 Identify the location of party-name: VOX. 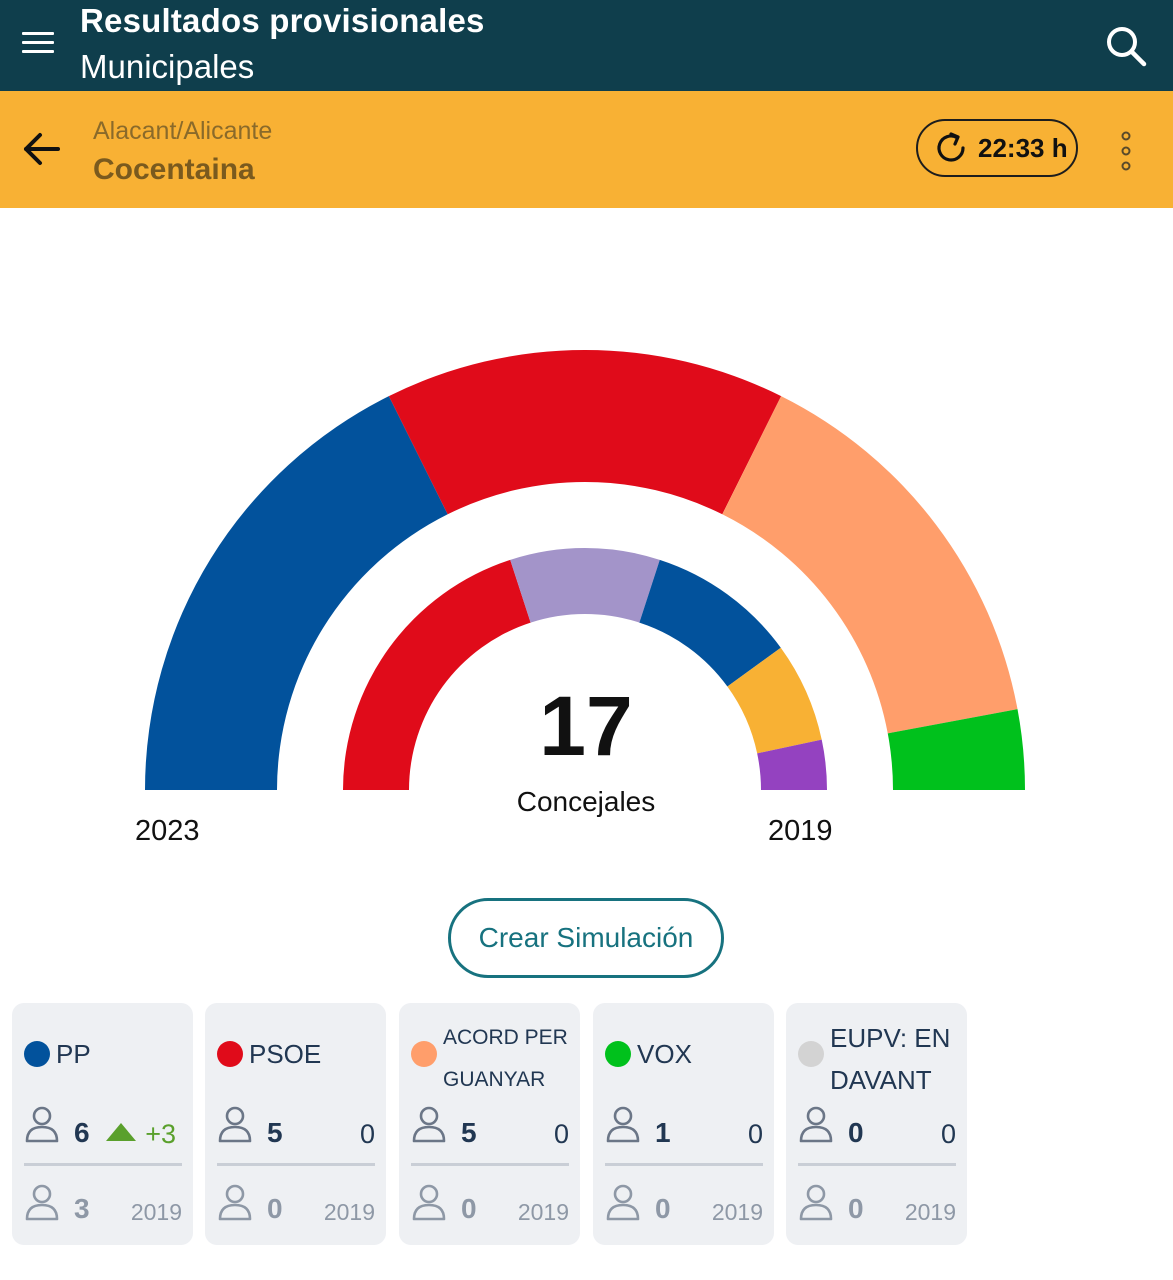
(664, 1054).